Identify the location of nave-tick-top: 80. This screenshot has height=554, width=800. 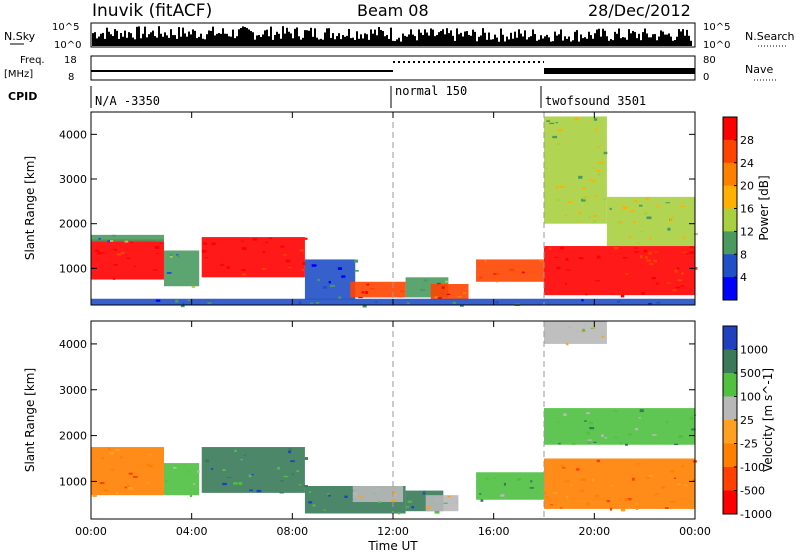
(709, 60).